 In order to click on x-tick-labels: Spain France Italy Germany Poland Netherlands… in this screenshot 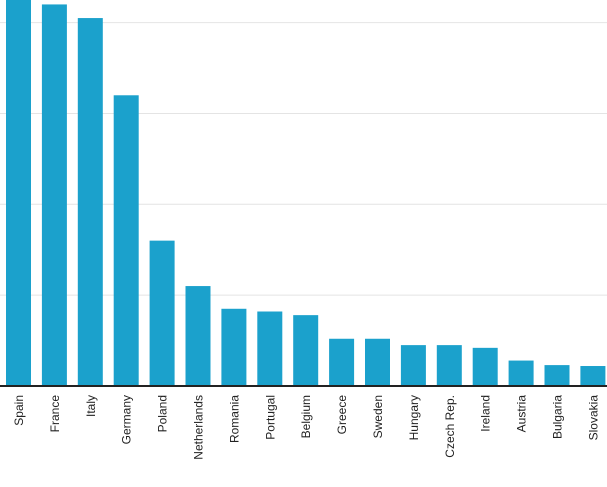, I will do `click(306, 427)`.